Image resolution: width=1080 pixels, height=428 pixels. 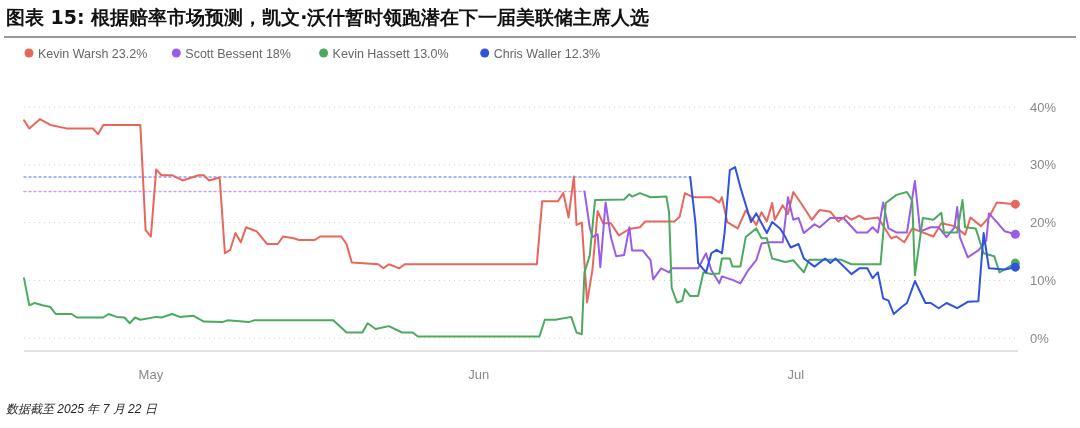 What do you see at coordinates (547, 53) in the screenshot?
I see `legend-label: Chris Waller 12.3%` at bounding box center [547, 53].